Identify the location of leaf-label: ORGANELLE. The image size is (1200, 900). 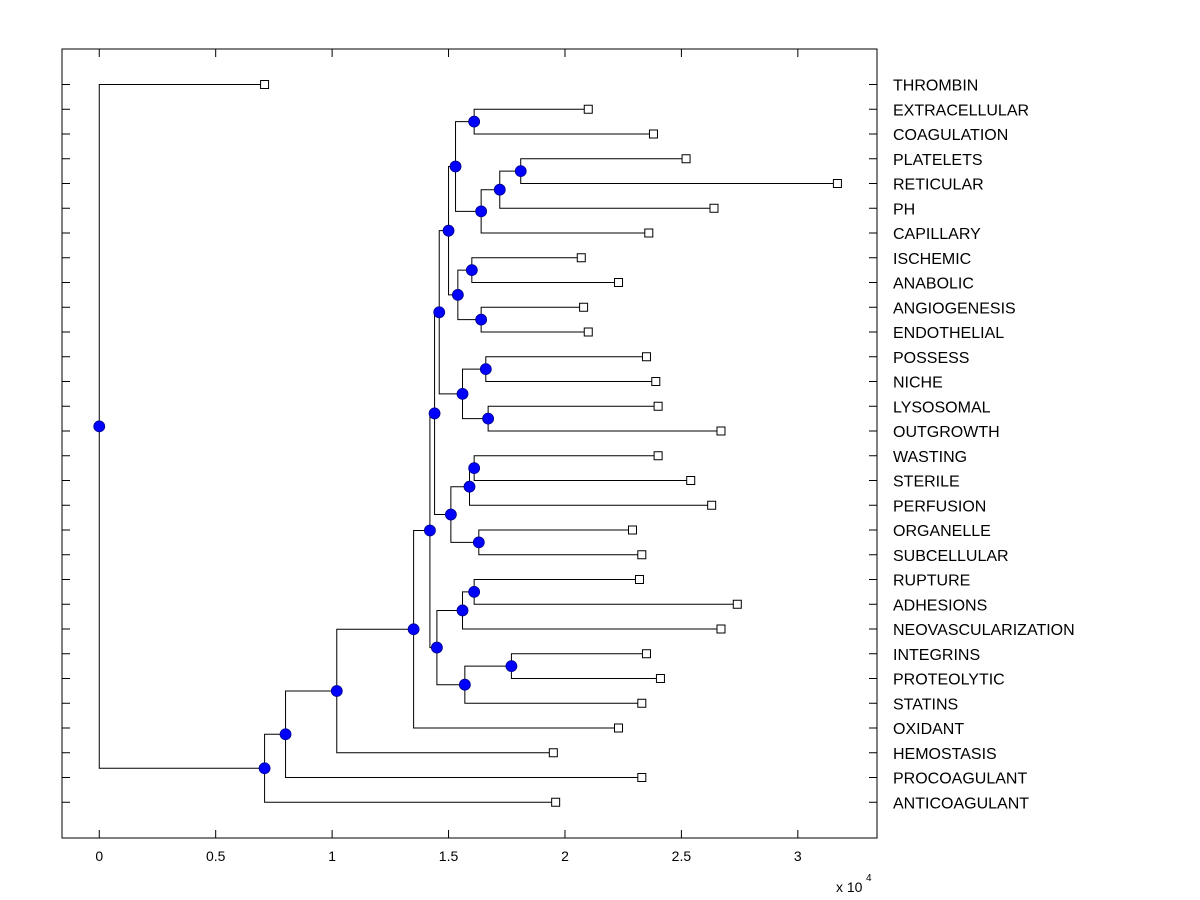
(942, 531).